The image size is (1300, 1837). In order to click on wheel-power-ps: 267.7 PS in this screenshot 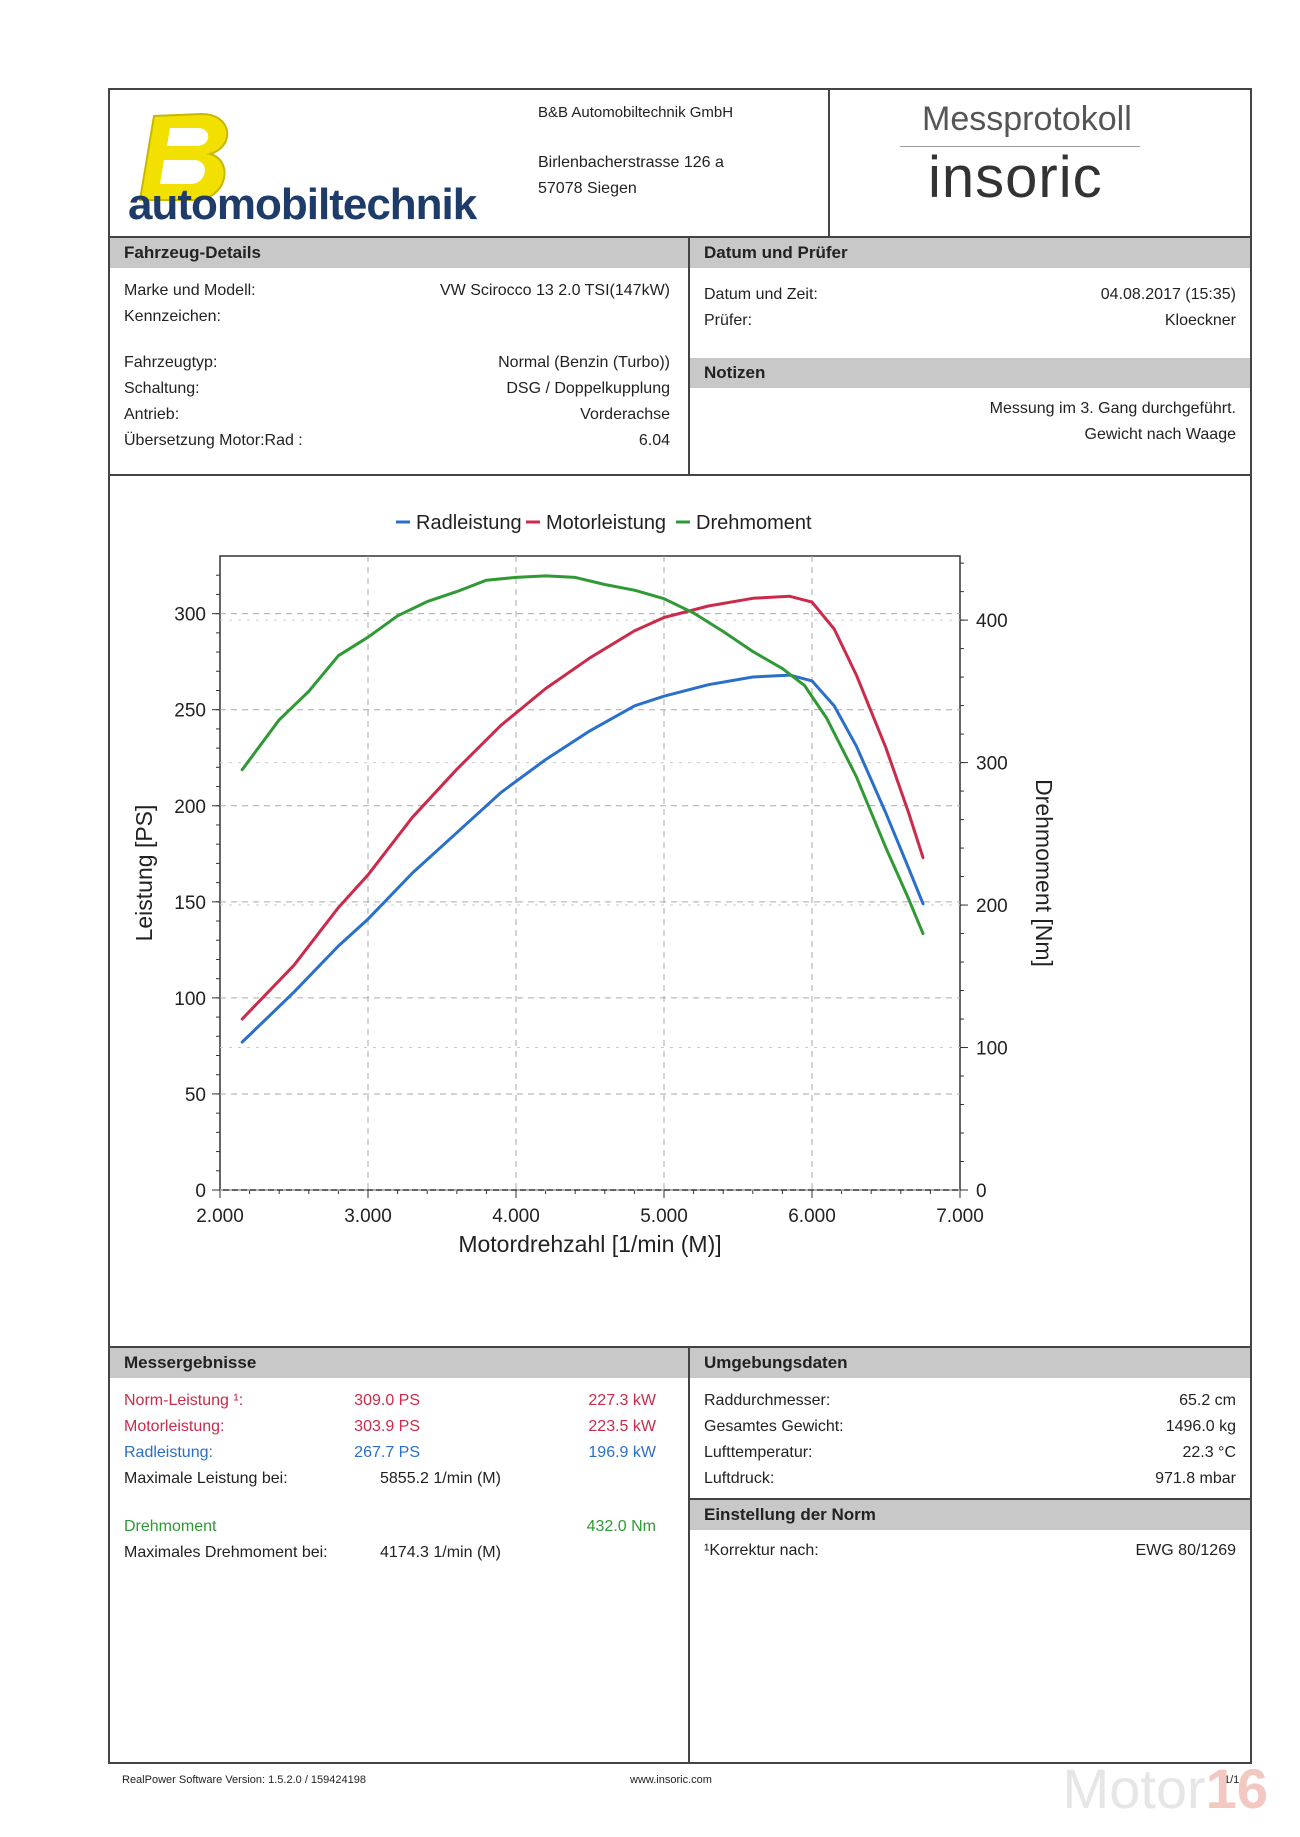, I will do `click(387, 1452)`.